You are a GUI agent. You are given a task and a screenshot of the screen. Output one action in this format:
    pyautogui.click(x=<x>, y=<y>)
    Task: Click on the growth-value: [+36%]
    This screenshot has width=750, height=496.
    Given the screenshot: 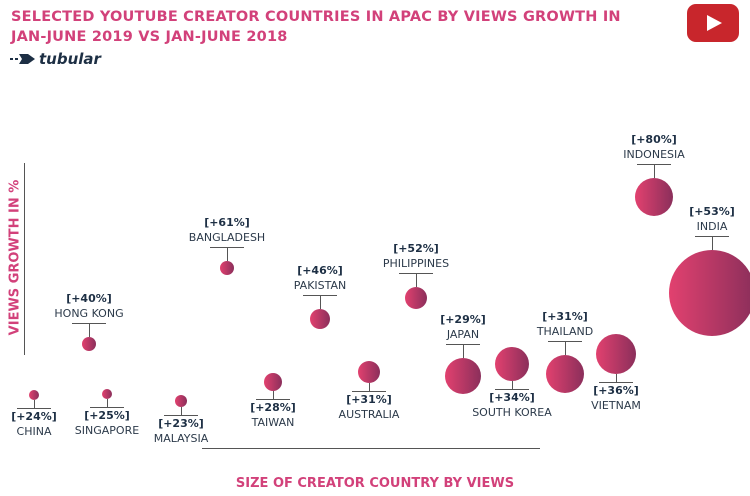 What is the action you would take?
    pyautogui.click(x=616, y=390)
    